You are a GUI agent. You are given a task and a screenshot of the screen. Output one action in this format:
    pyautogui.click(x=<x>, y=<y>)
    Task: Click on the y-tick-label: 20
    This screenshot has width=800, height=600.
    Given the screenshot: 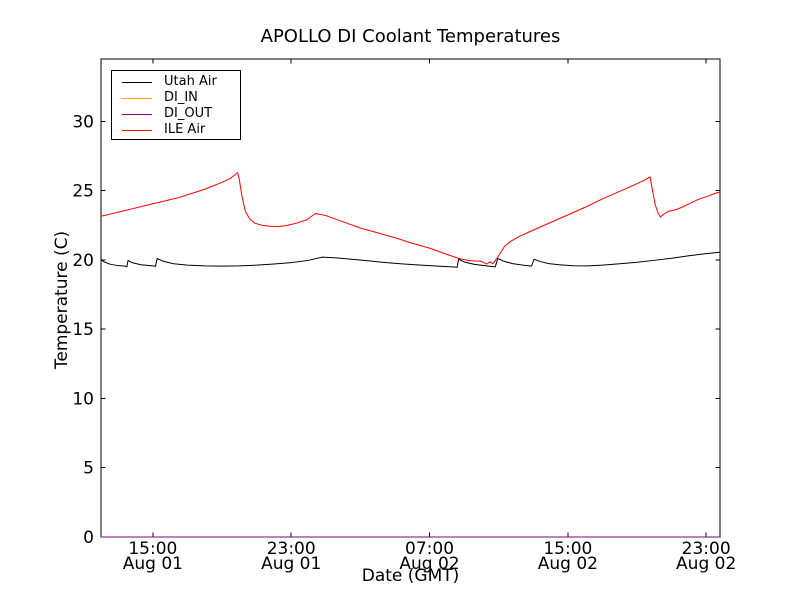 What is the action you would take?
    pyautogui.click(x=83, y=261)
    